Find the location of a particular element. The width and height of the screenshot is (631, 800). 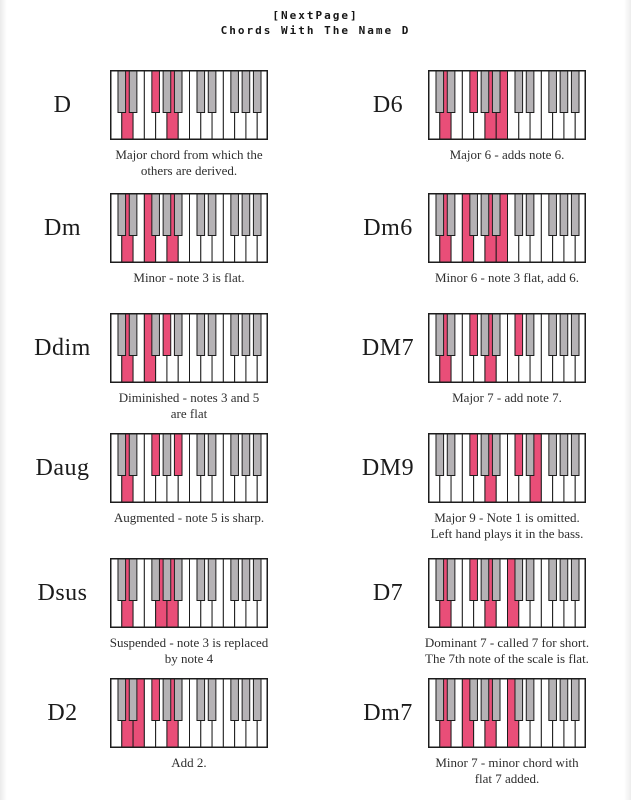

keyboard-column: Augmented - note 5 is sharp. is located at coordinates (189, 479).